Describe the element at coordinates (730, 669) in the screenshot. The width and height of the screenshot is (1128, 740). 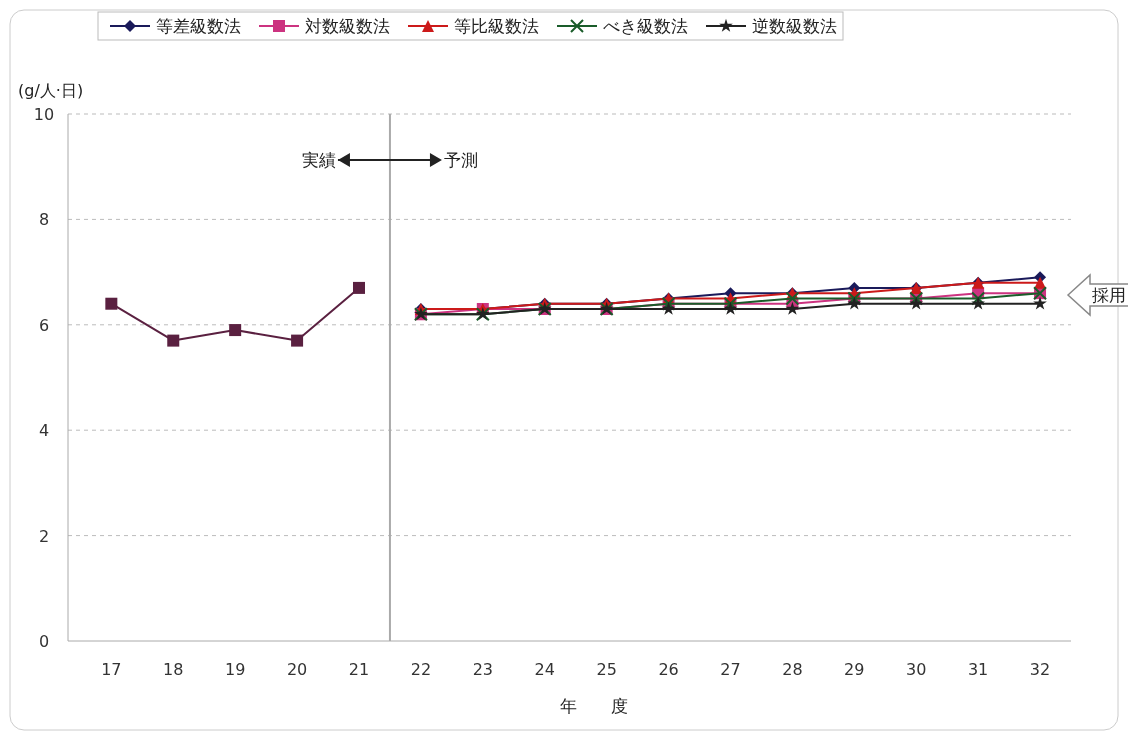
I see `x-tick-label: 27` at that location.